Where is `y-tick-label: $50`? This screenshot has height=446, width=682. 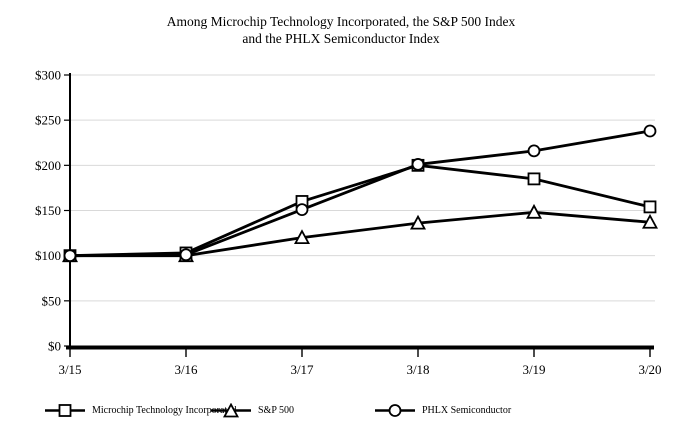
y-tick-label: $50 is located at coordinates (52, 300).